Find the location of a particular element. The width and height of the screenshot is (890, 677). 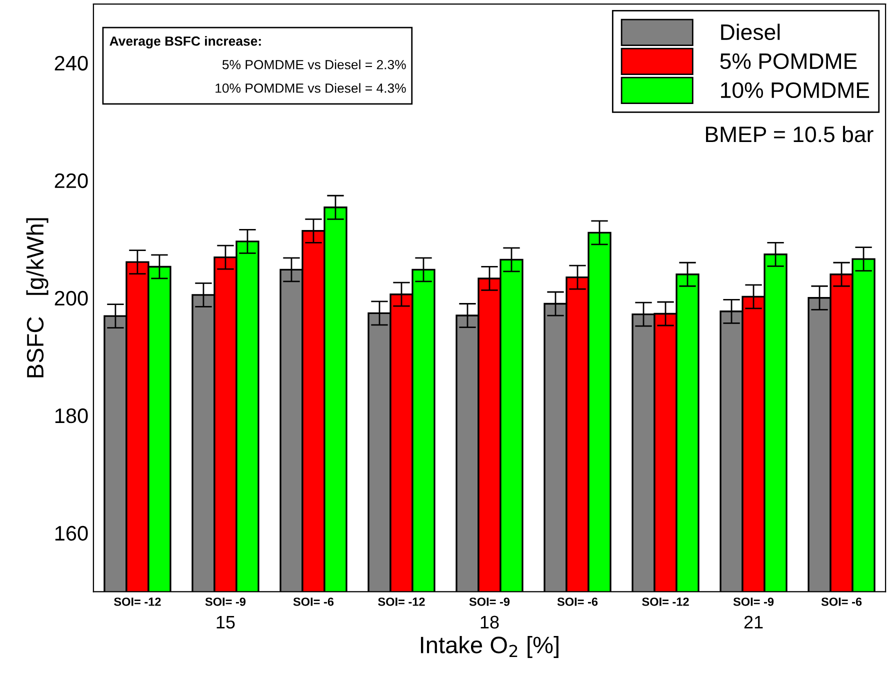

legend-label: 5% POMDME is located at coordinates (788, 61).